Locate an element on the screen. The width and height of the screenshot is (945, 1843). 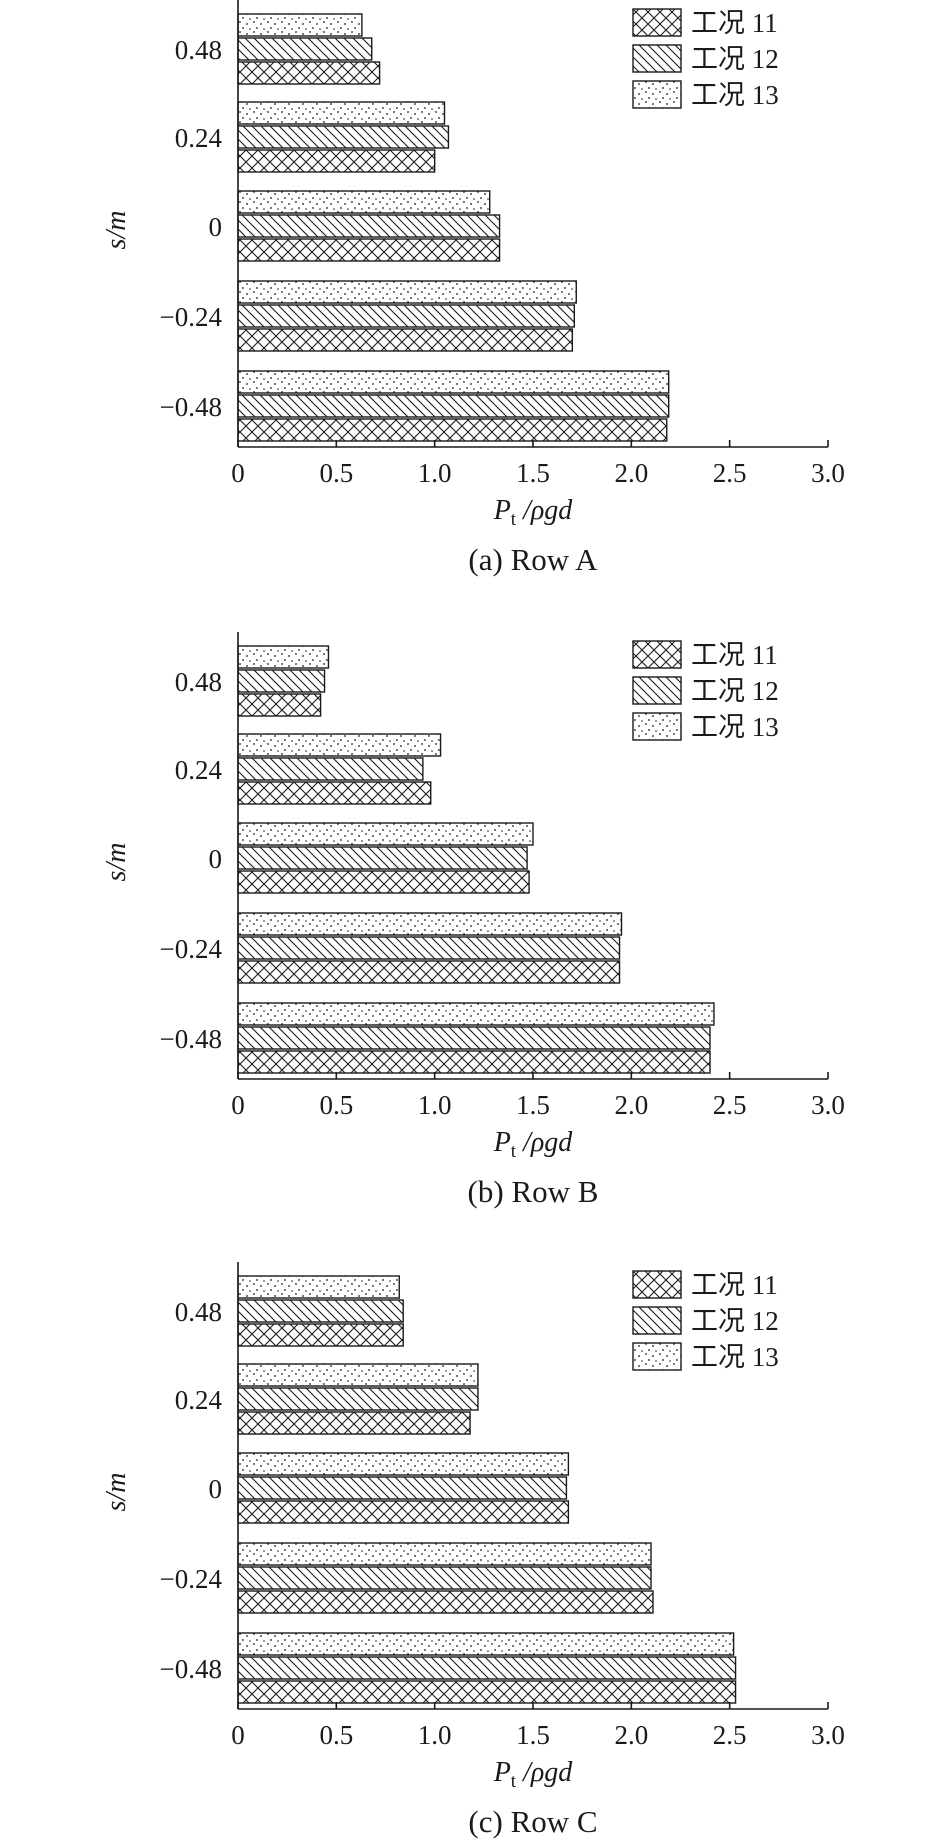
panel-caption: (b) Row B is located at coordinates (533, 1191).